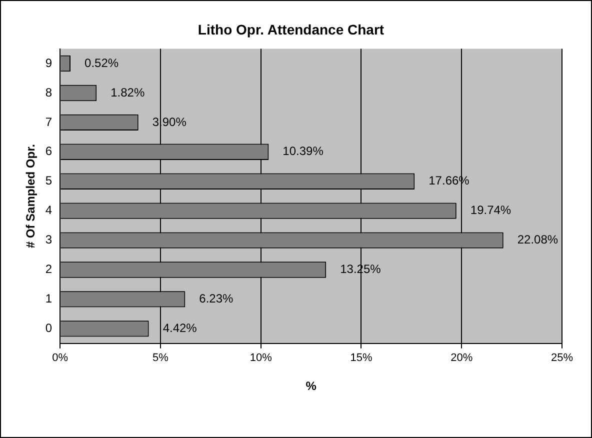 The width and height of the screenshot is (592, 438). What do you see at coordinates (216, 299) in the screenshot?
I see `data-label: 6.23%` at bounding box center [216, 299].